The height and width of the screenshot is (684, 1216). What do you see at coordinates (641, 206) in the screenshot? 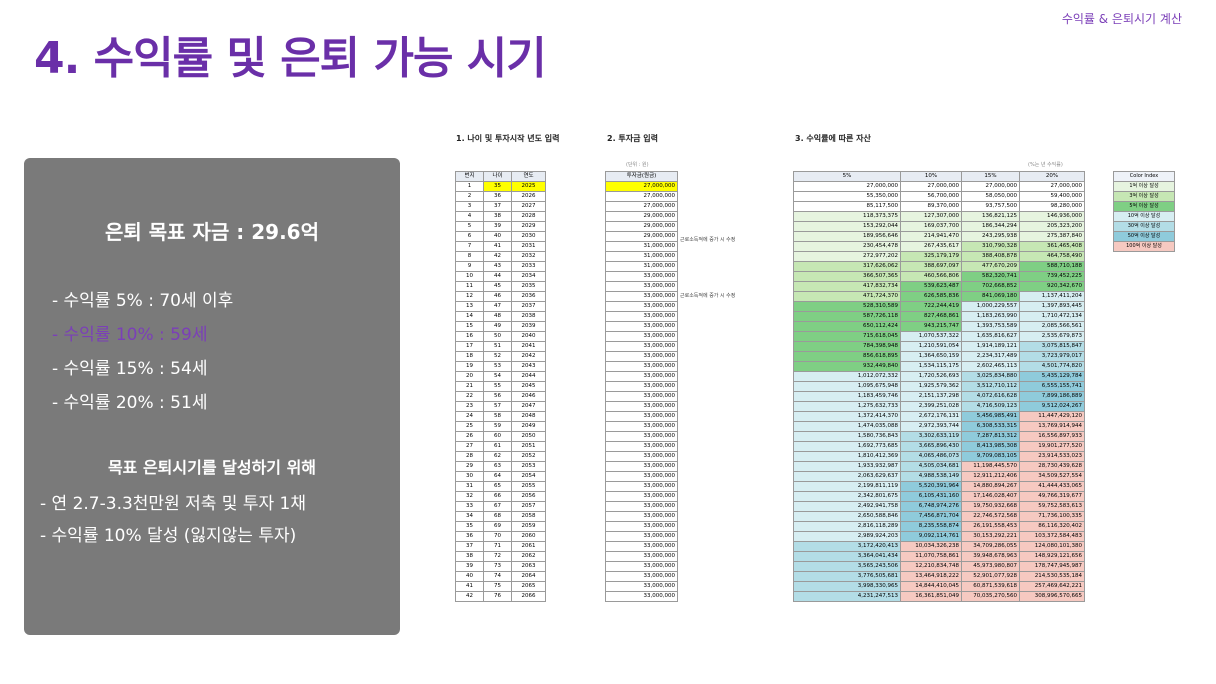
I see `table-row: 27,000,000` at bounding box center [641, 206].